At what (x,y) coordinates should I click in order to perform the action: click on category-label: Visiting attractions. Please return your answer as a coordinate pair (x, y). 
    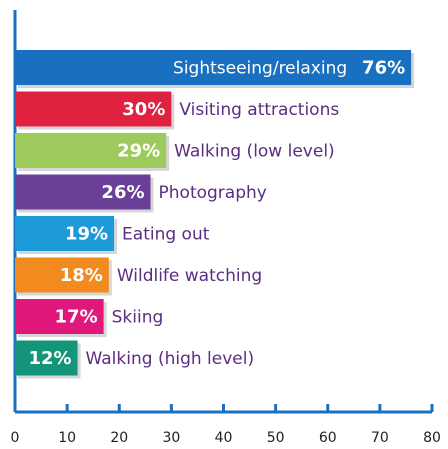
    Looking at the image, I should click on (259, 110).